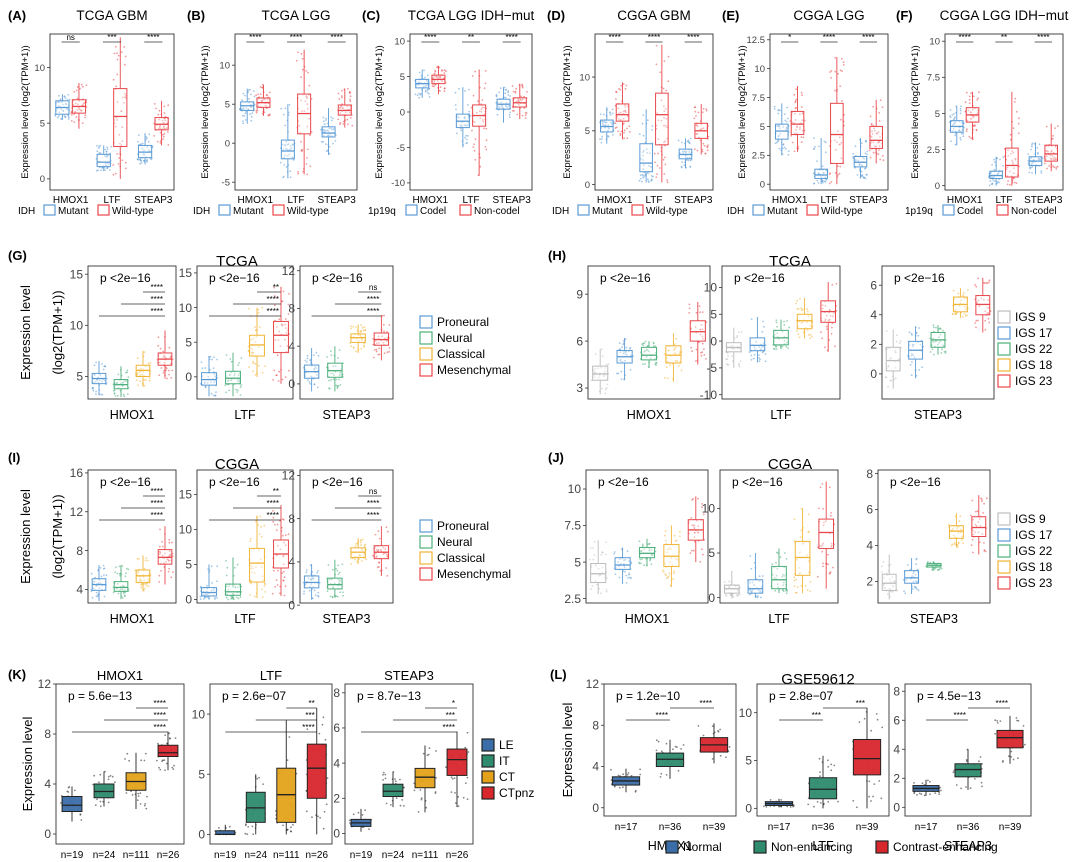 The width and height of the screenshot is (1080, 862). What do you see at coordinates (209, 379) in the screenshot?
I see `box-body` at bounding box center [209, 379].